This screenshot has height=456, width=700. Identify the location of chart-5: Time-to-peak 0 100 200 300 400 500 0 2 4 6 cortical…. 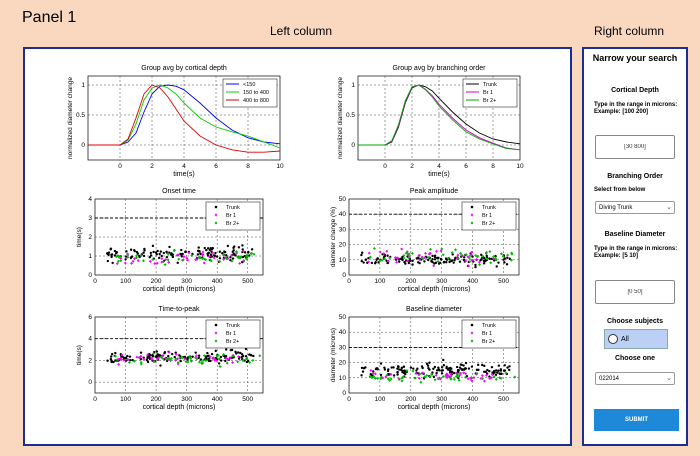
(170, 358).